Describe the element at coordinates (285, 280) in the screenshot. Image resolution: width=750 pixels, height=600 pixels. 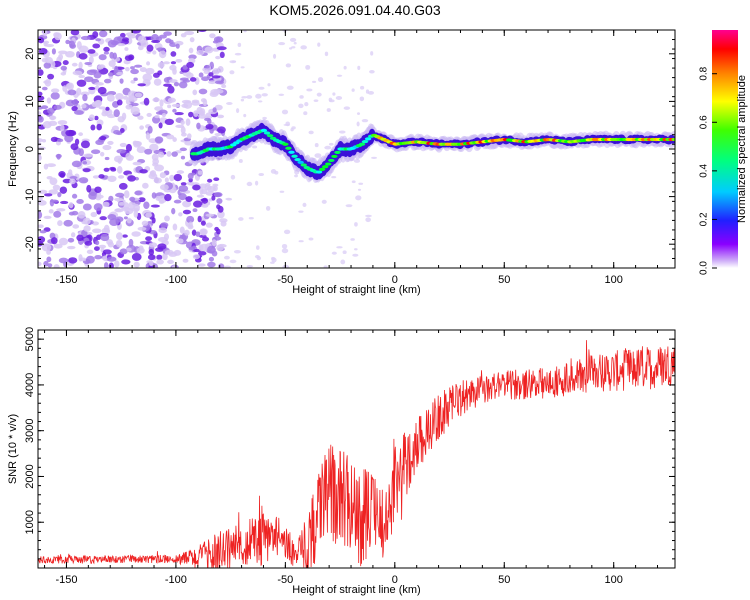
I see `x-tick-label: -50` at that location.